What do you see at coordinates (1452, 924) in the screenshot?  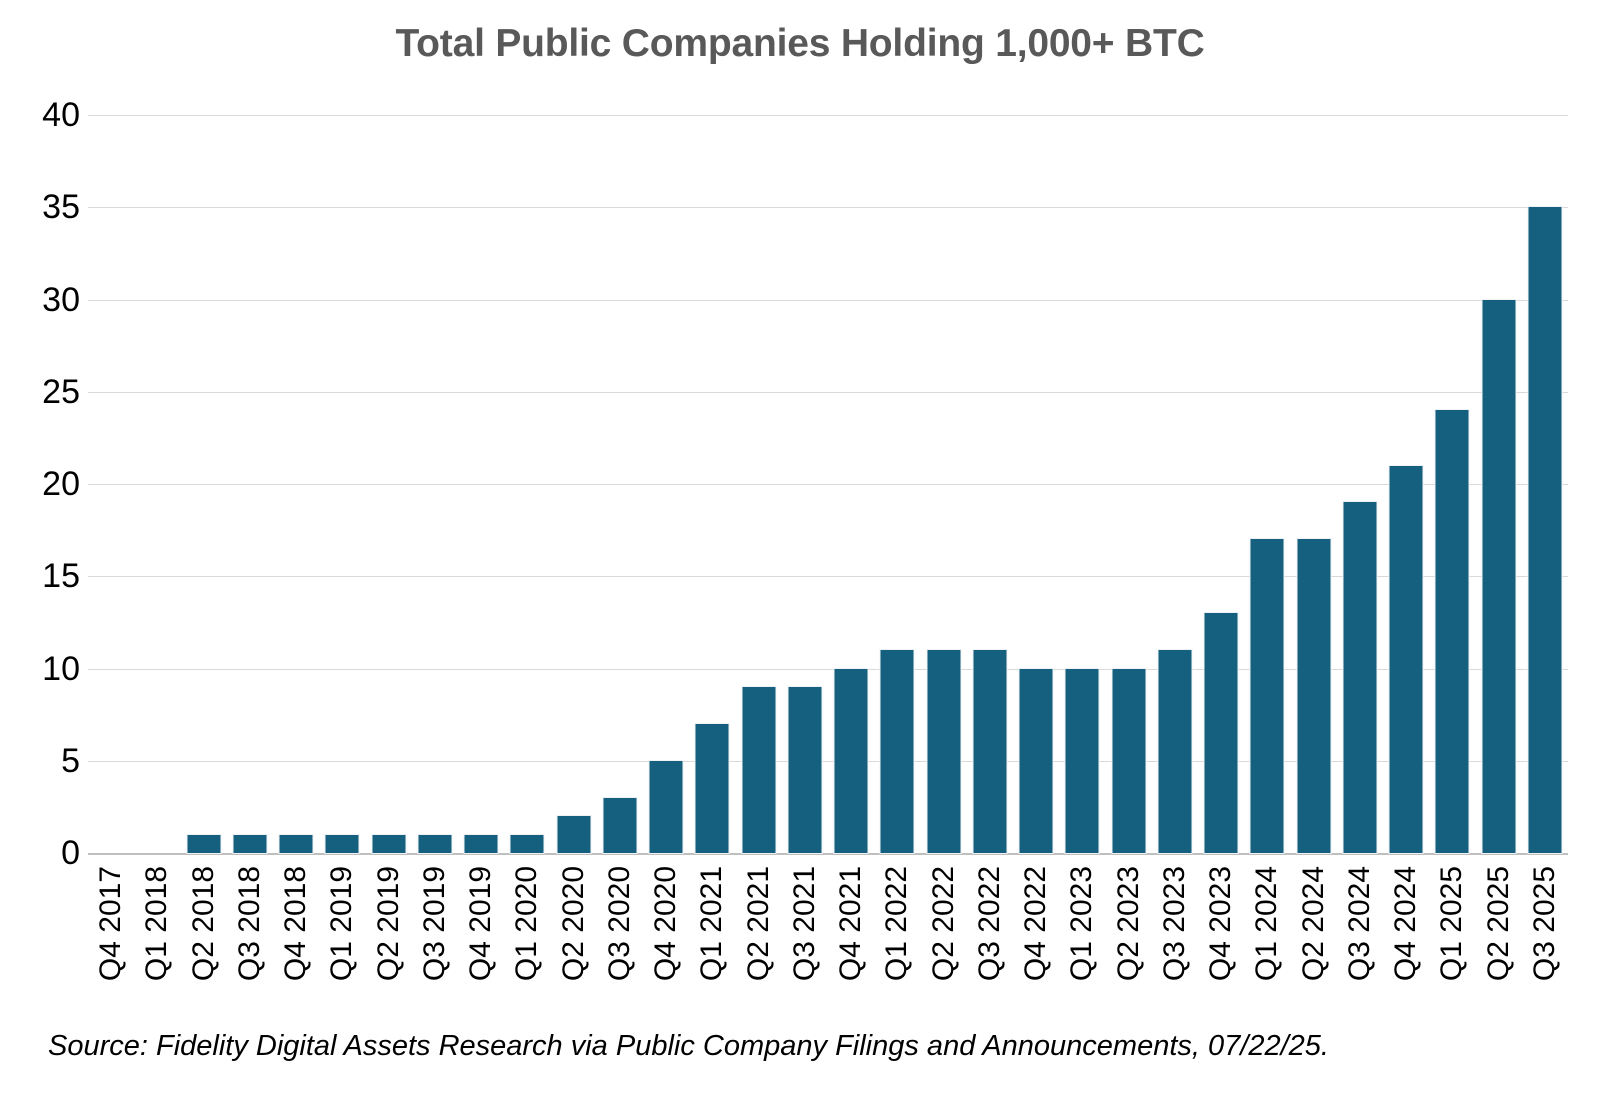 I see `x-axis-tick-label: Q1 2025` at bounding box center [1452, 924].